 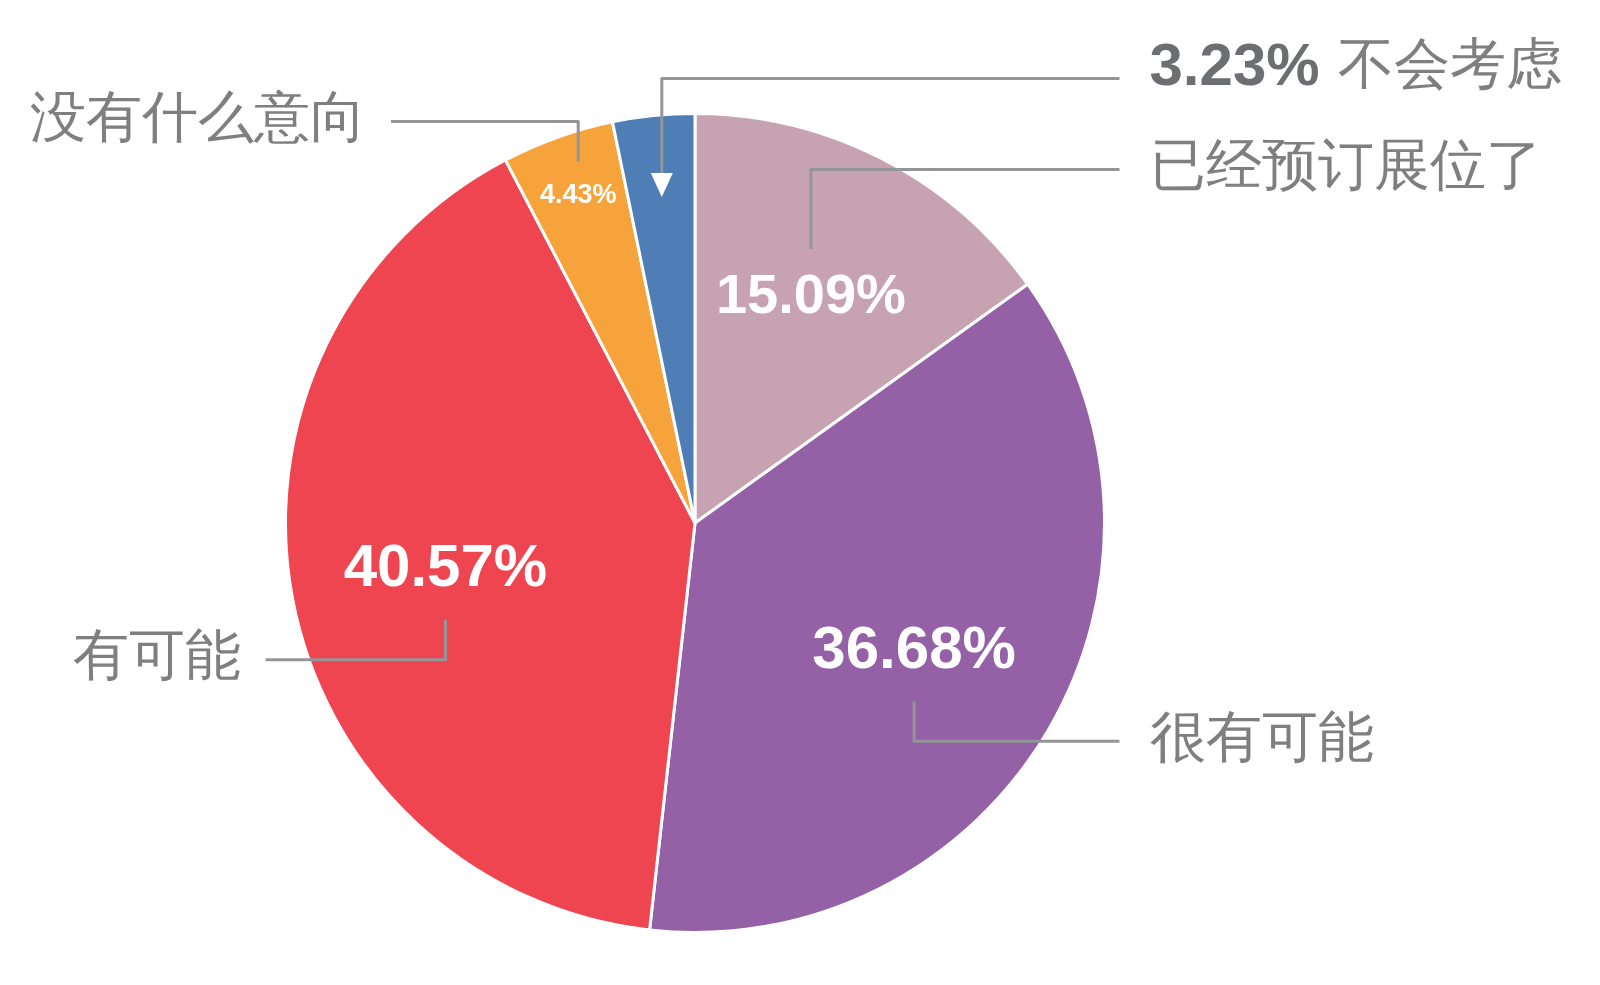 I want to click on data-label: 40.57%, so click(x=445, y=566).